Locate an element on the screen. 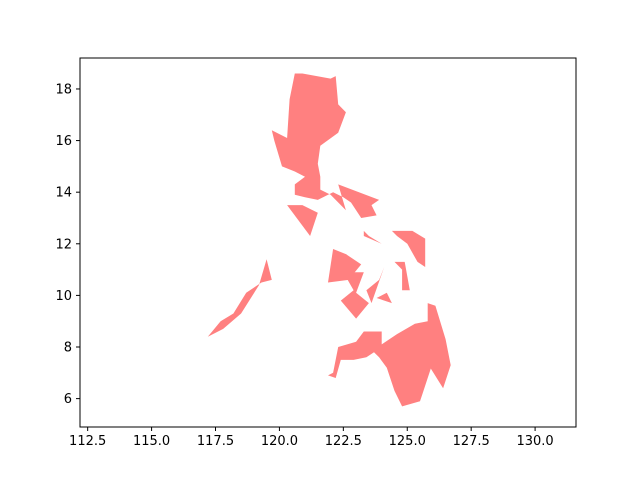  x-tick-label: 127.5 is located at coordinates (471, 441).